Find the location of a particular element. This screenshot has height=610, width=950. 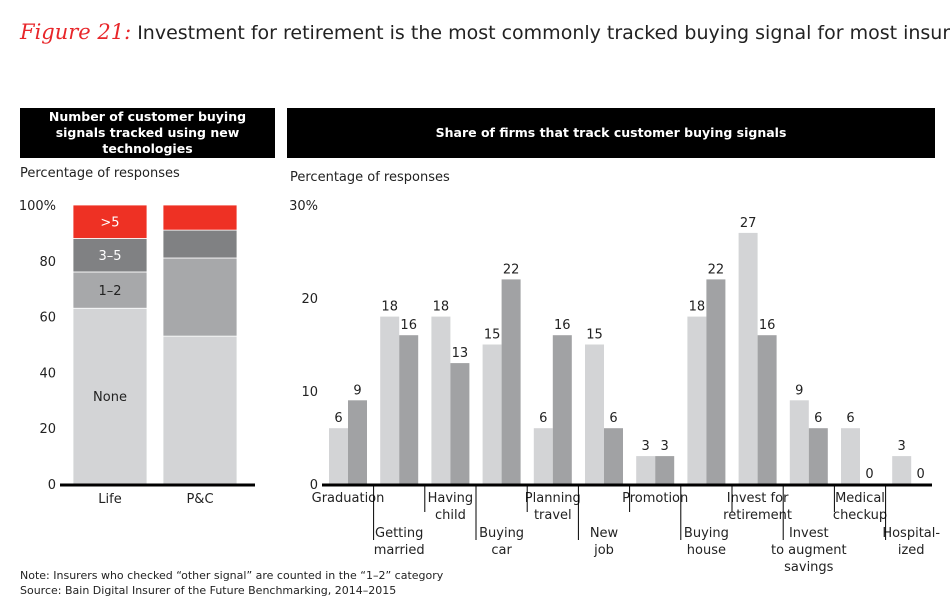

category-label: ized is located at coordinates (911, 550).